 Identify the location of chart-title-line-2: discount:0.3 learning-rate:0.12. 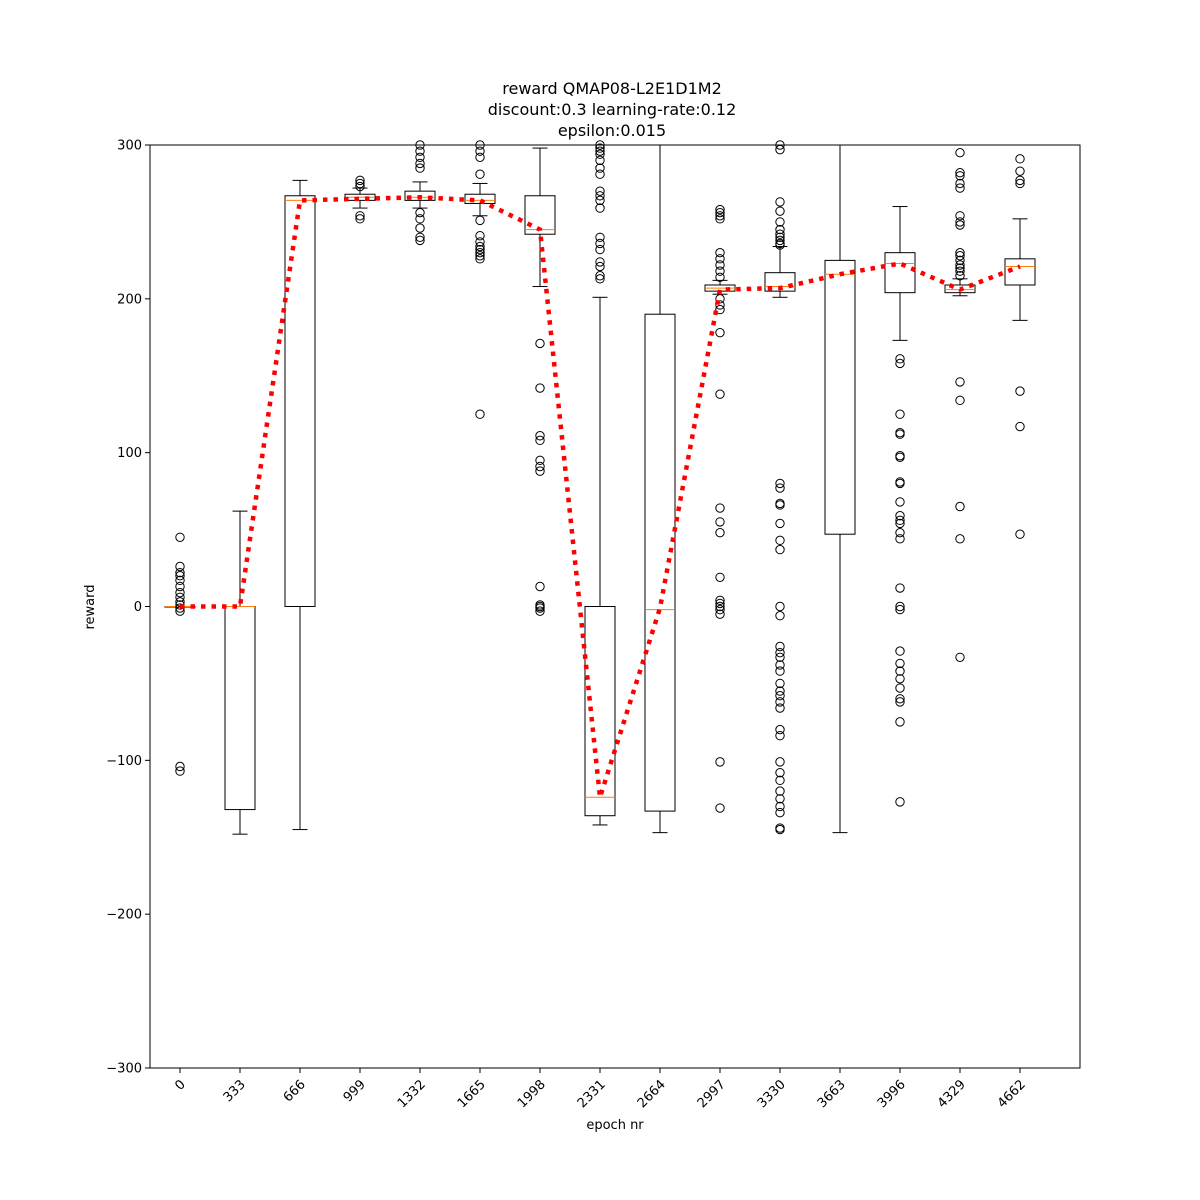
(612, 109).